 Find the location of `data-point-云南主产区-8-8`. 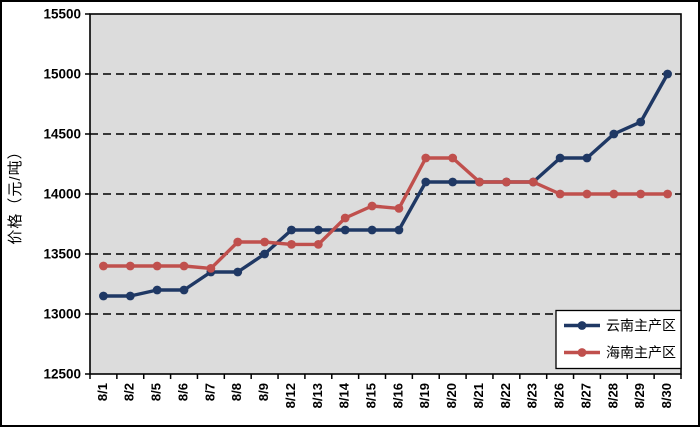

data-point-云南主产区-8-8 is located at coordinates (238, 272).